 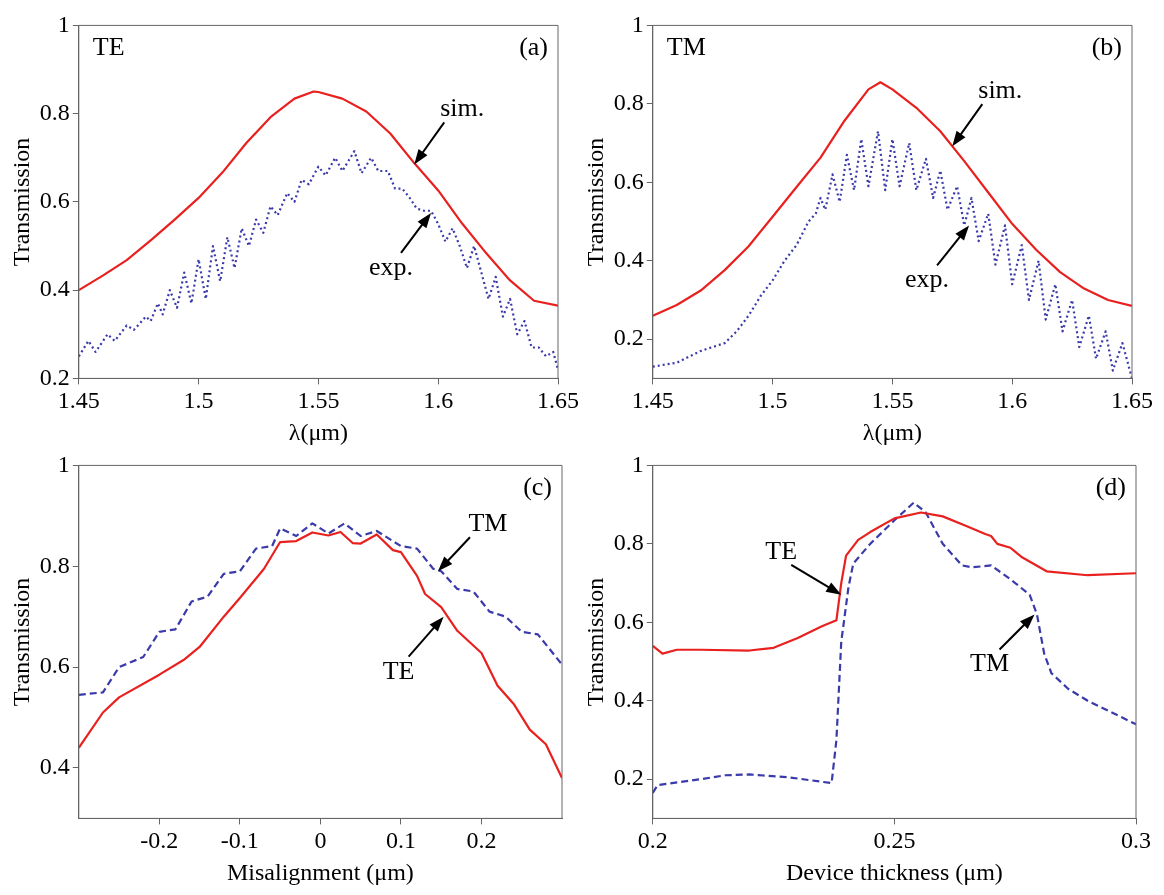 What do you see at coordinates (159, 840) in the screenshot?
I see `x-tick-label: -0.2` at bounding box center [159, 840].